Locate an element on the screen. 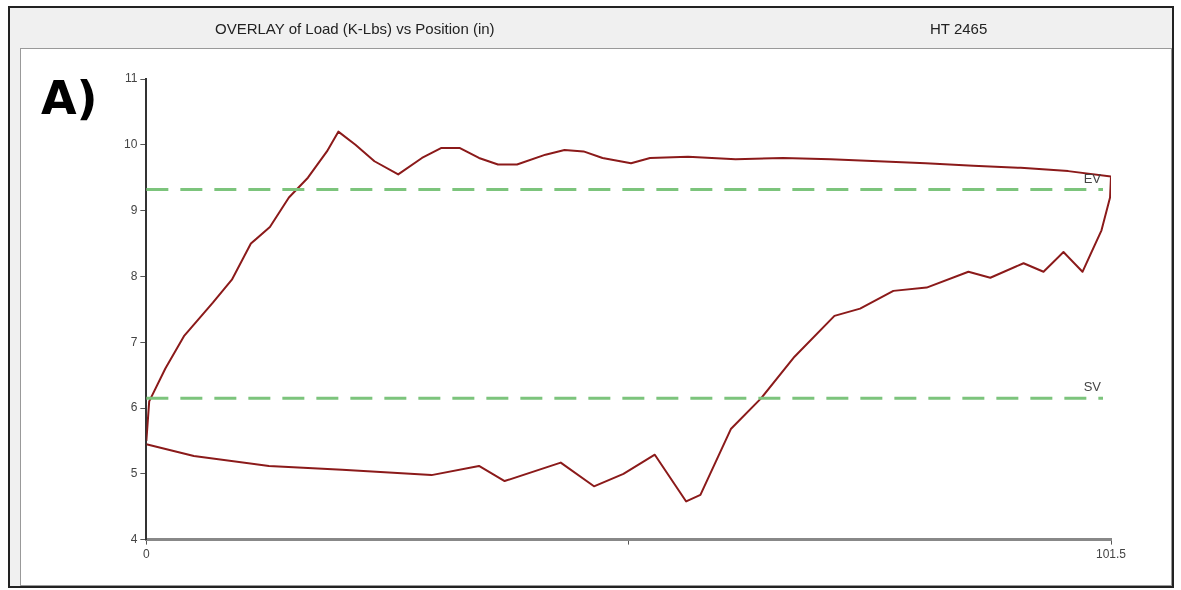 The height and width of the screenshot is (590, 1181). y-tick-label: 10 is located at coordinates (130, 144).